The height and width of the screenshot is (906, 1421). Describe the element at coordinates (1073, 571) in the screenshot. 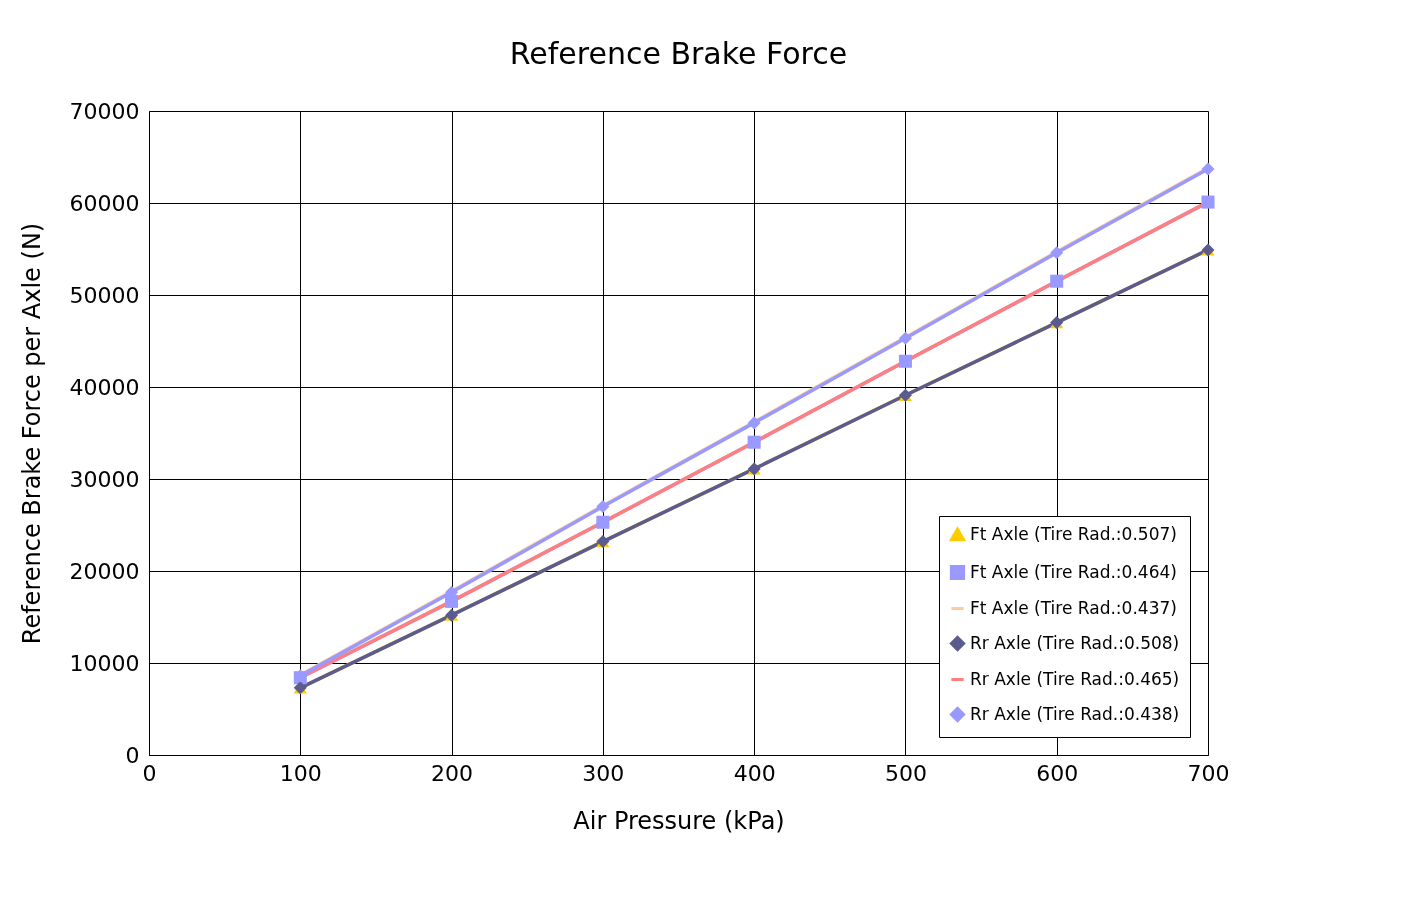

I see `legend-label: Ft Axle (Tire Rad.:0.464)` at that location.